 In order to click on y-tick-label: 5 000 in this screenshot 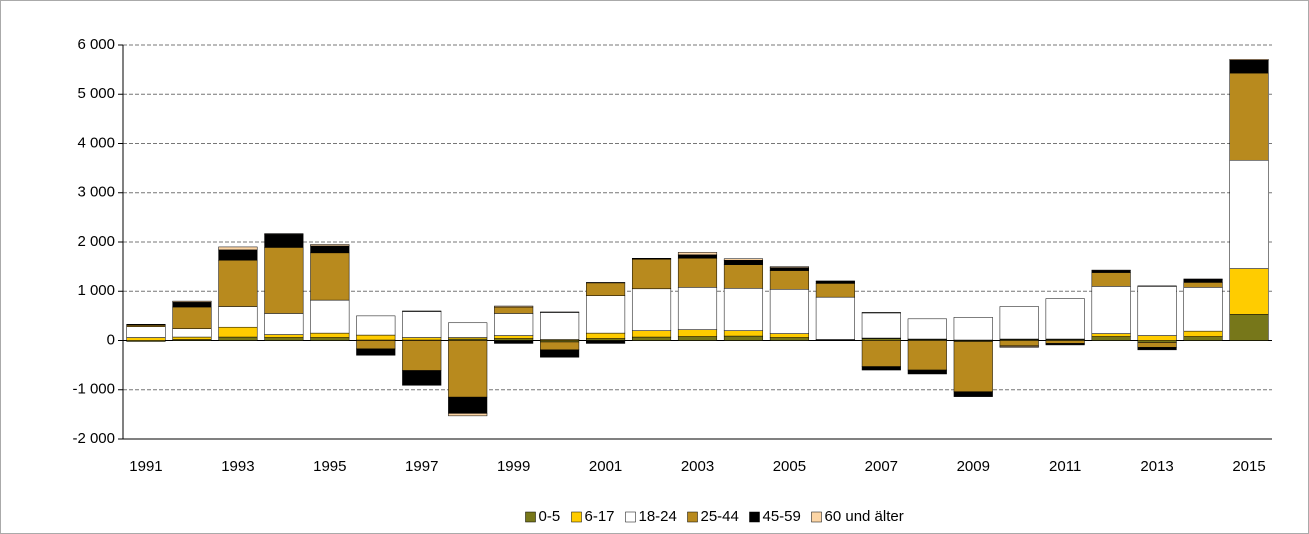, I will do `click(96, 93)`.